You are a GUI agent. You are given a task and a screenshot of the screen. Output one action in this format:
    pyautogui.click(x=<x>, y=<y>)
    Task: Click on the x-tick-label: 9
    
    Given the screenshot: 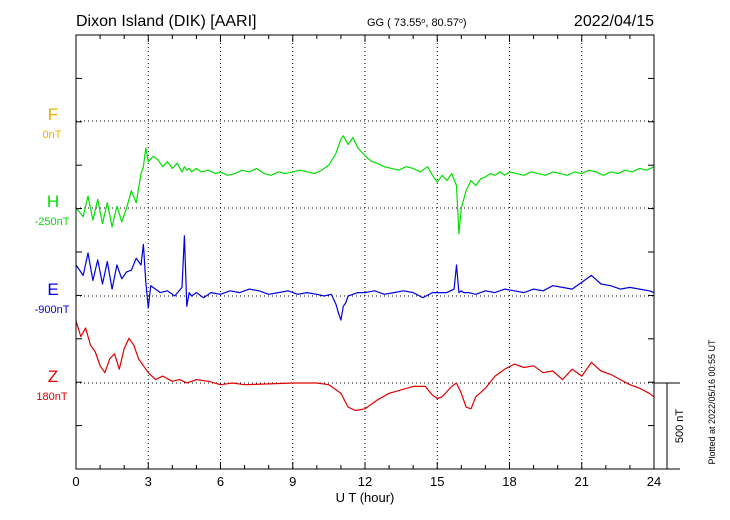 What is the action you would take?
    pyautogui.click(x=292, y=481)
    